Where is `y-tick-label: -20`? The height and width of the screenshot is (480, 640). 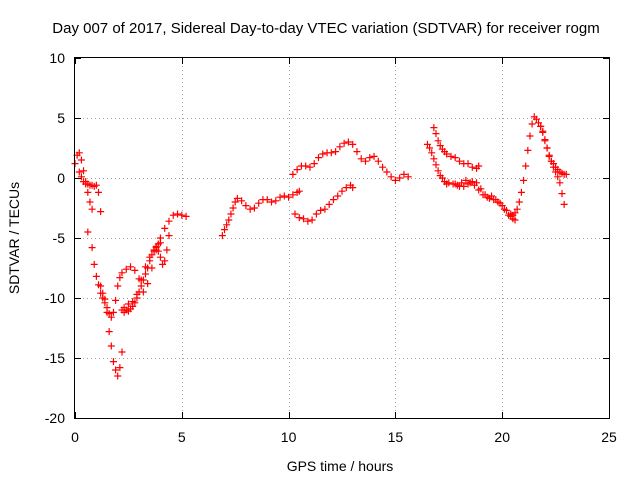 y-tick-label: -20 is located at coordinates (55, 418).